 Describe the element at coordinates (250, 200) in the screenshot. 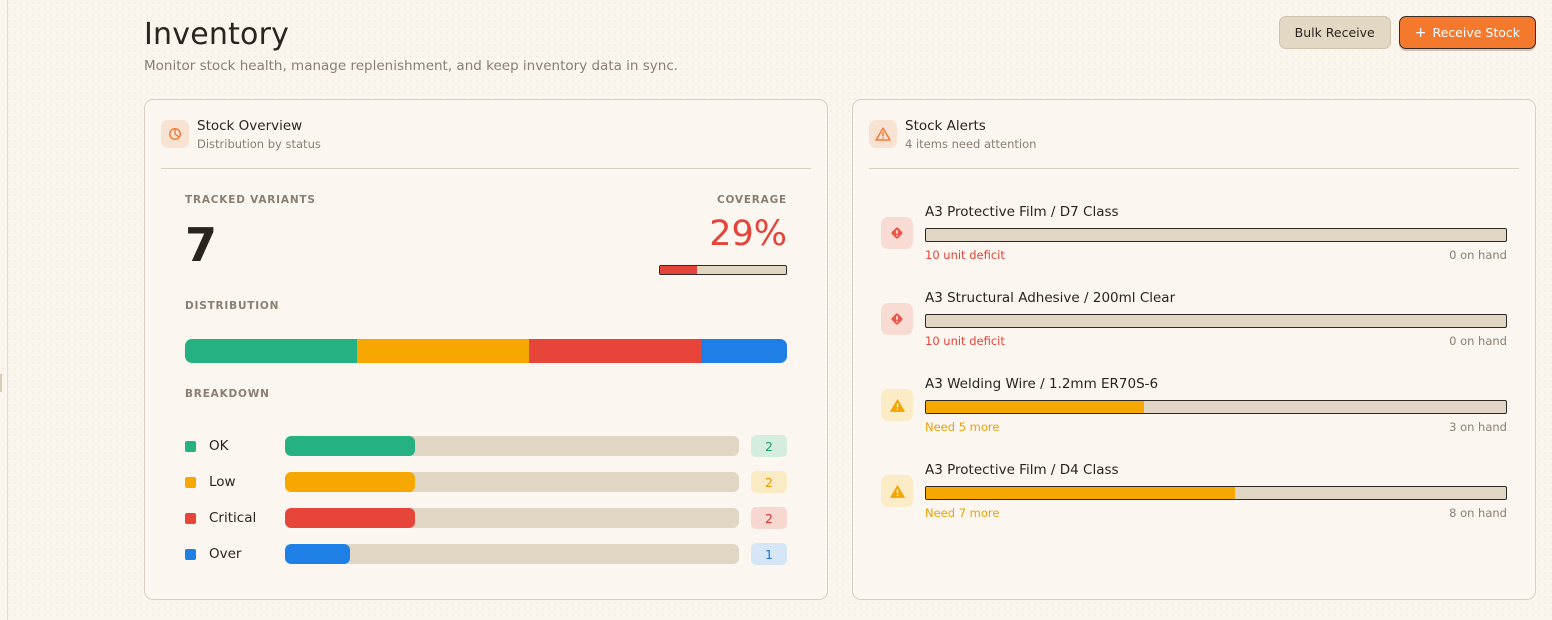

I see `tracked-variants-label: TRACKED VARIANTS` at that location.